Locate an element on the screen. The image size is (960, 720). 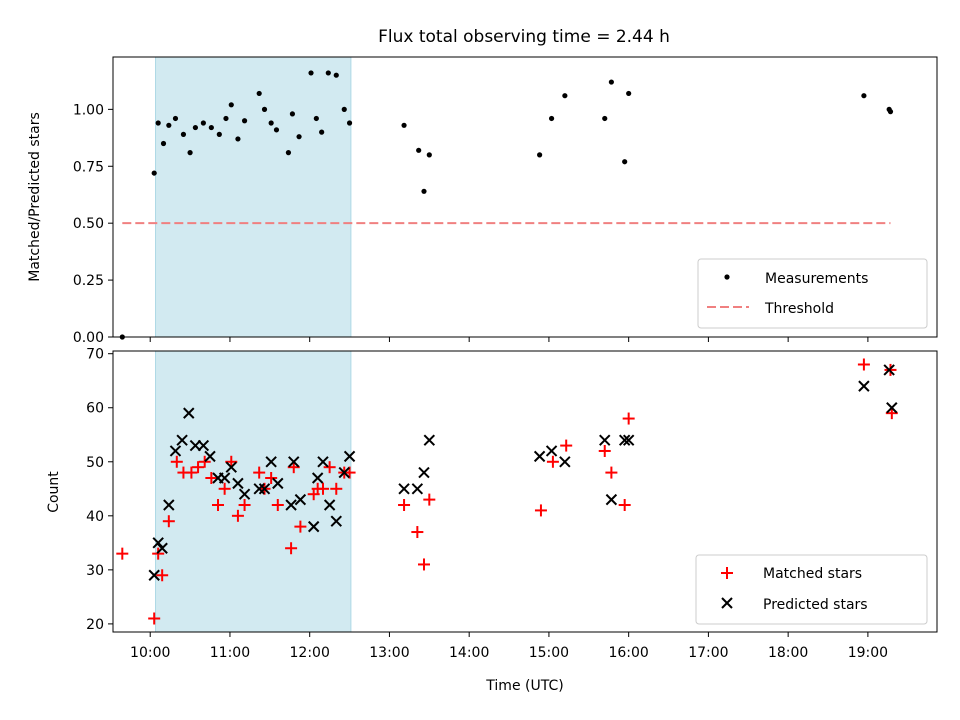
x-tick-label-4: 14:00 is located at coordinates (469, 653).